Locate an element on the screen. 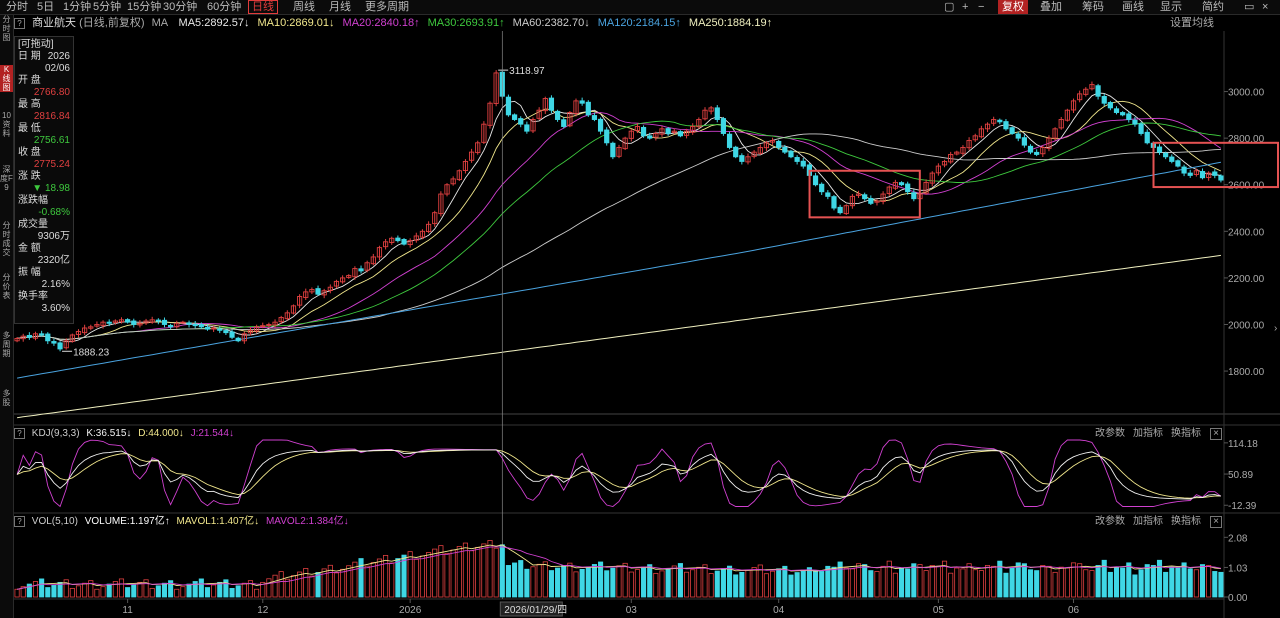 The height and width of the screenshot is (618, 1280). kdj-d: D:44.000 is located at coordinates (158, 433).